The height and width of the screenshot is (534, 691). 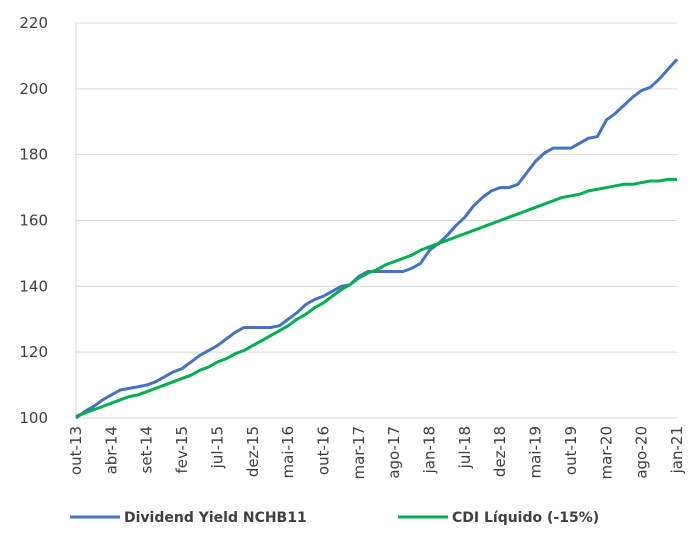 I want to click on x-tick-label: jan-21, so click(x=677, y=450).